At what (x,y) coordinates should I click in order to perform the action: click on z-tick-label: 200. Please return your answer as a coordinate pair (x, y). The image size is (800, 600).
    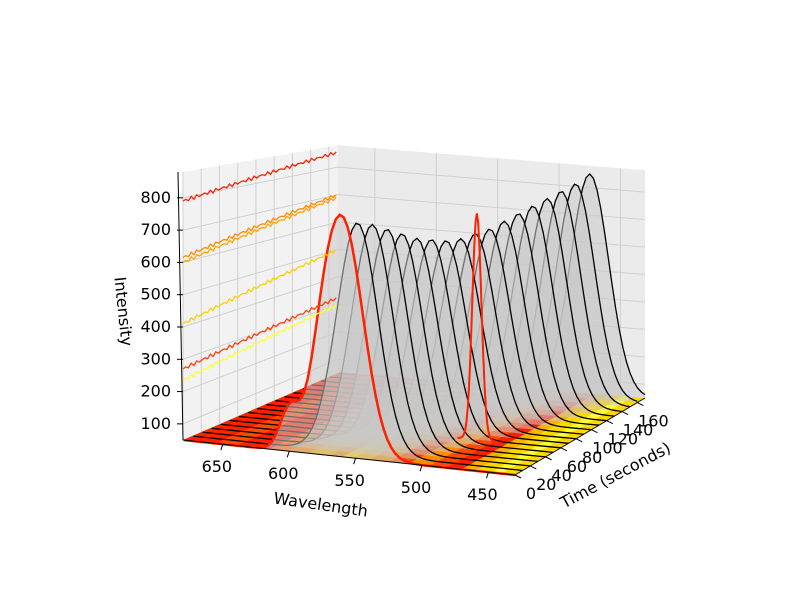
    Looking at the image, I should click on (155, 391).